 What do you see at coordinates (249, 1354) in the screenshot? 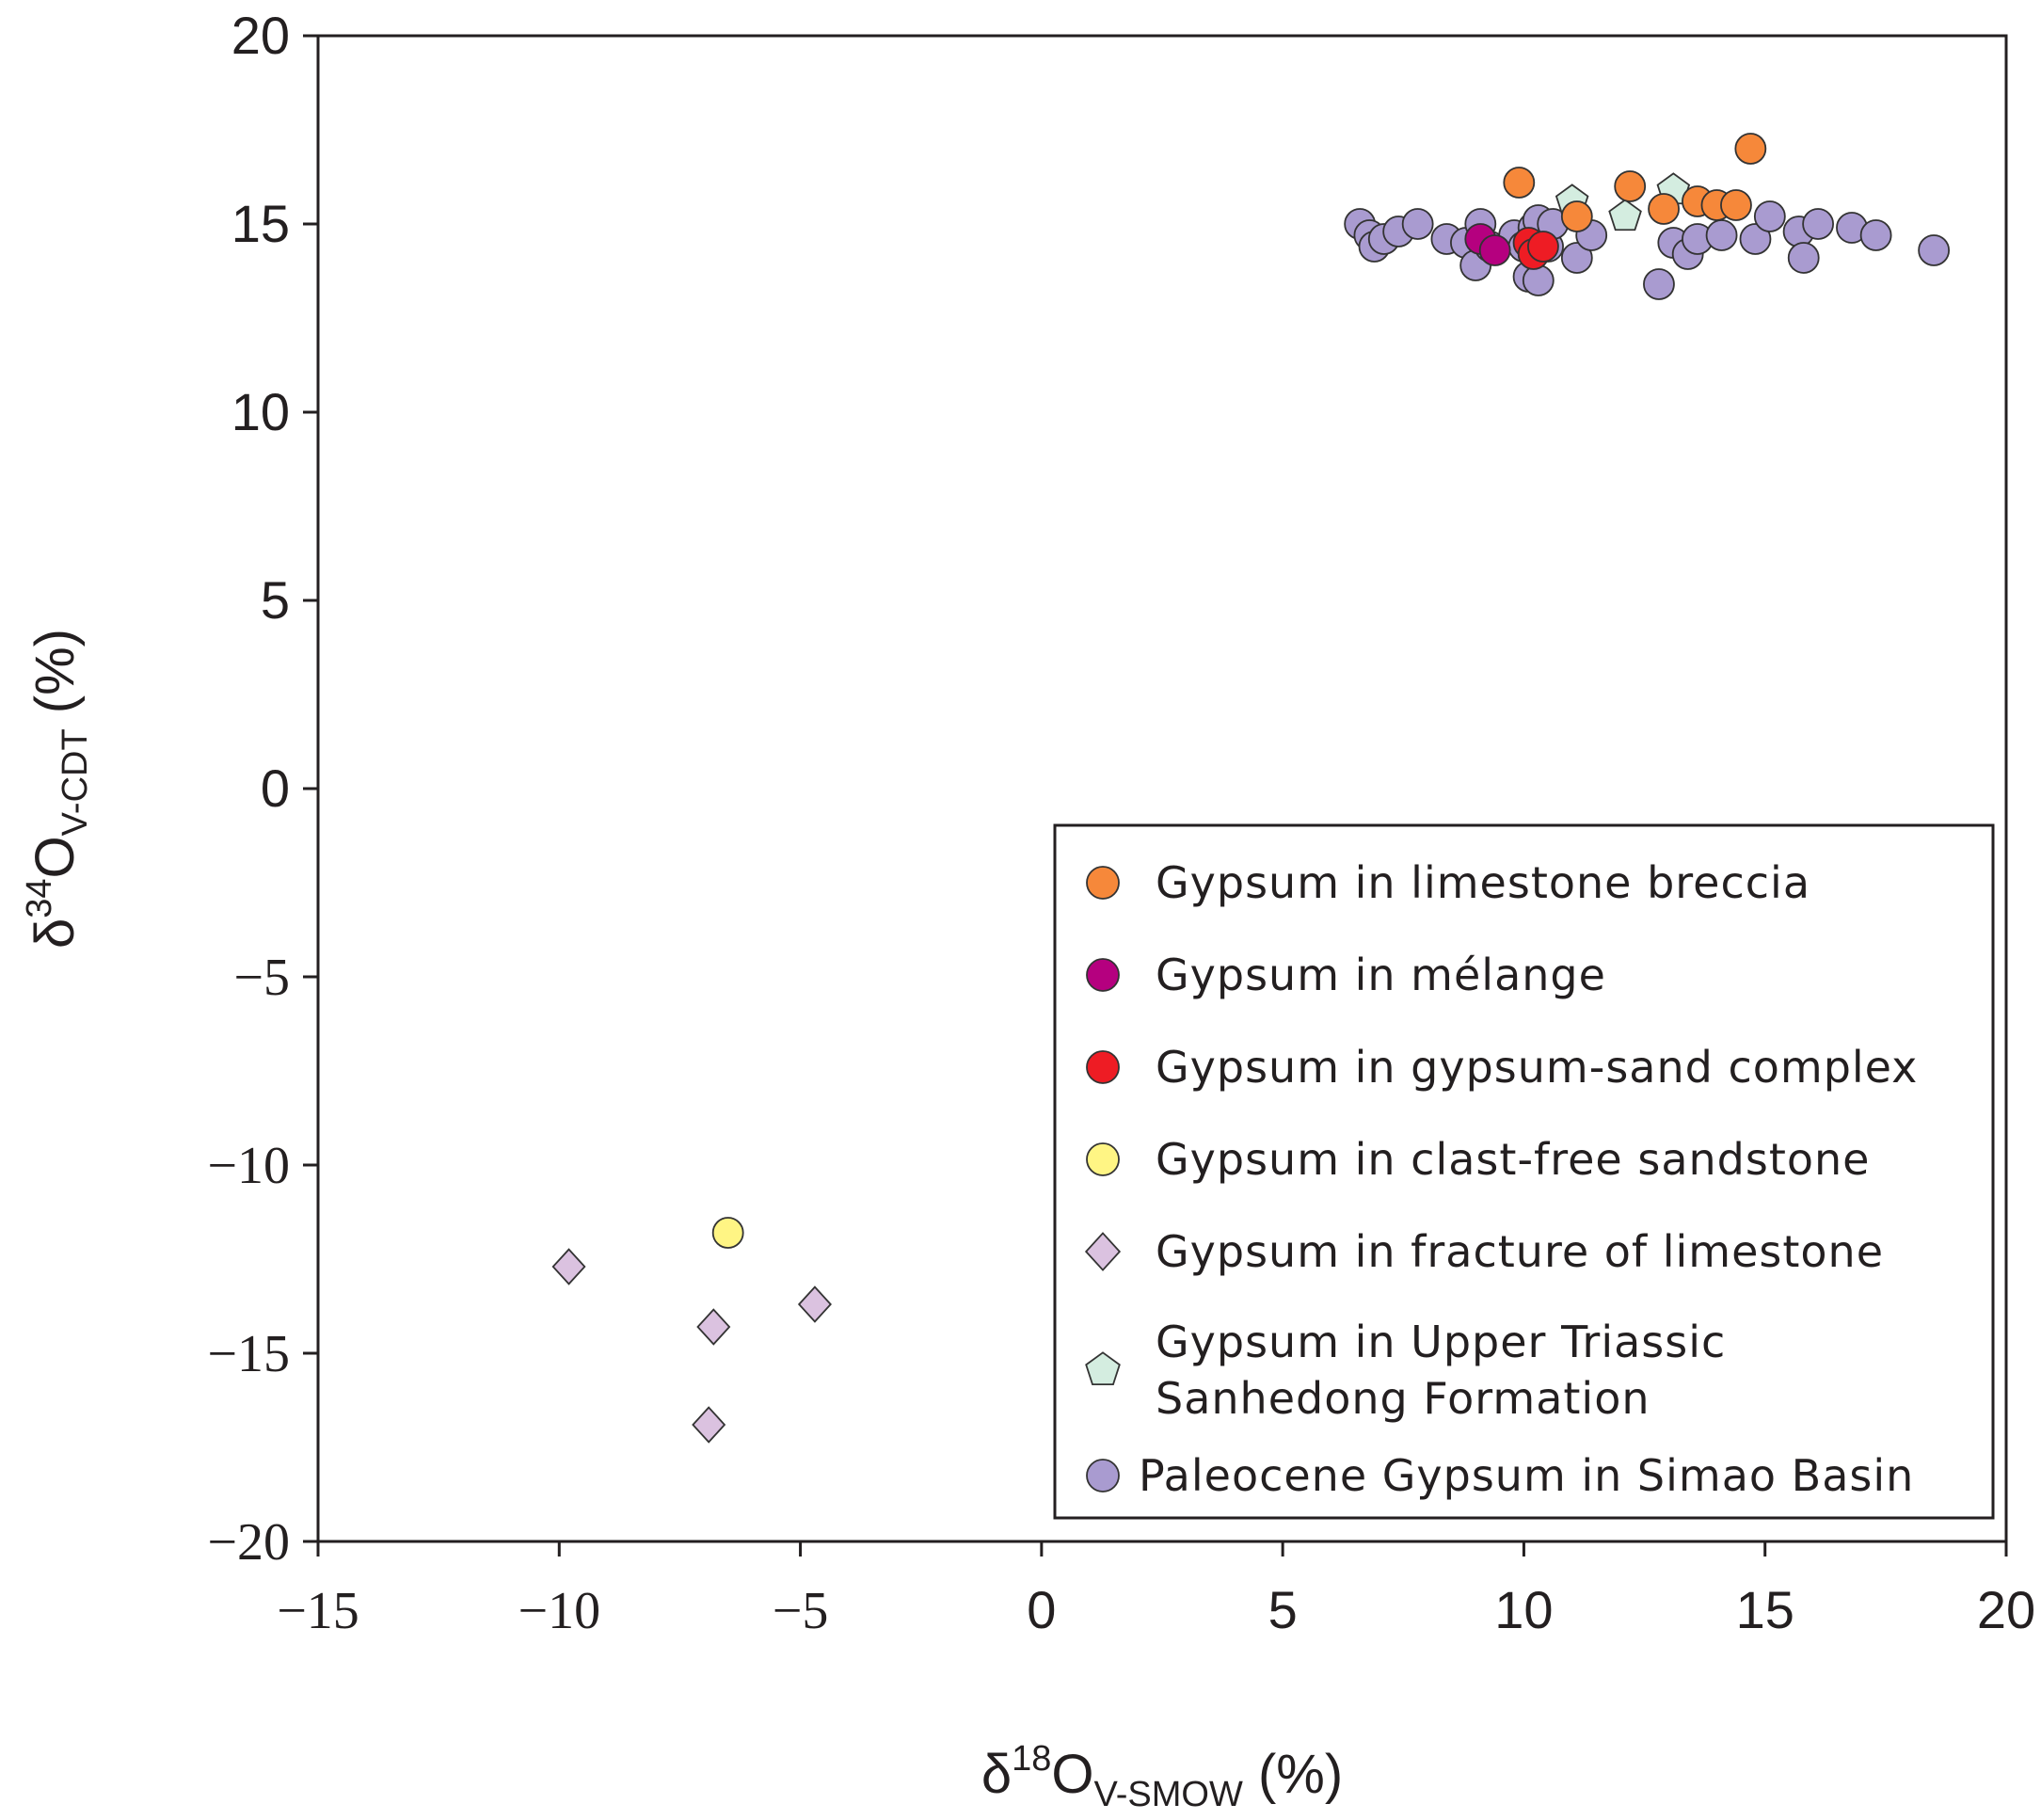
I see `y-tick-label: −15` at bounding box center [249, 1354].